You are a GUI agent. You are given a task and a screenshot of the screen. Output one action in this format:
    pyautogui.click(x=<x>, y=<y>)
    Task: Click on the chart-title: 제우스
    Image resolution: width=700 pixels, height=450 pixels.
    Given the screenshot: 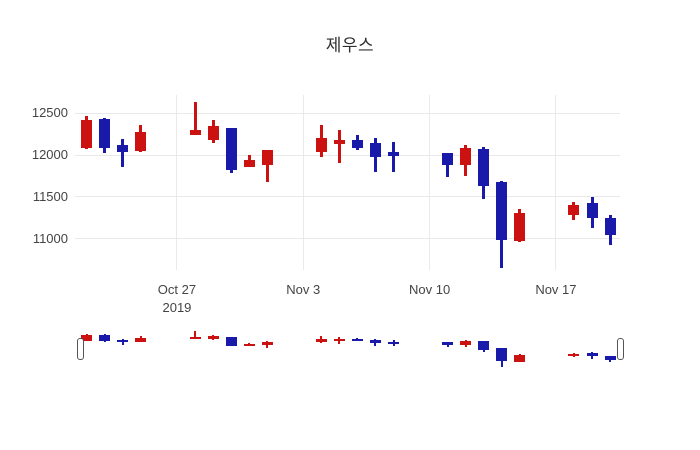 What is the action you would take?
    pyautogui.click(x=350, y=45)
    